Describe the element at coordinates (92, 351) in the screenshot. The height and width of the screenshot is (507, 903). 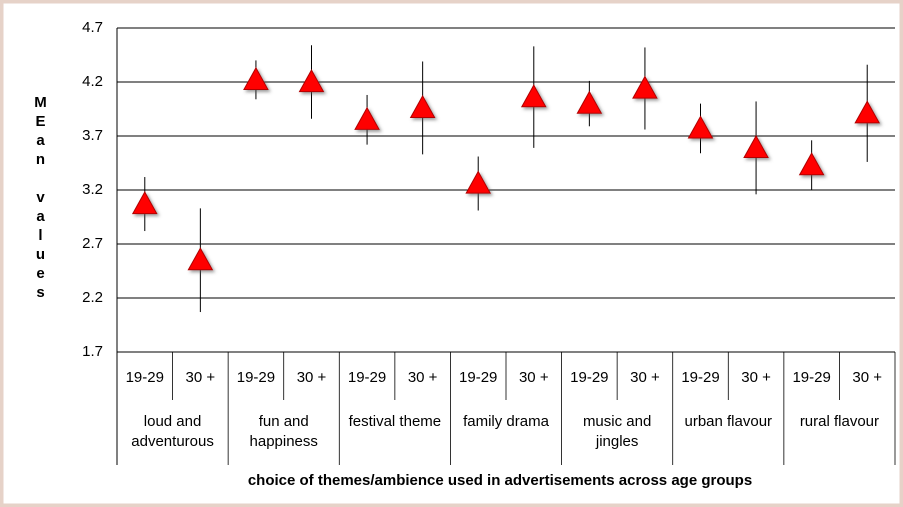
I see `y-tick-label: 1.7` at that location.